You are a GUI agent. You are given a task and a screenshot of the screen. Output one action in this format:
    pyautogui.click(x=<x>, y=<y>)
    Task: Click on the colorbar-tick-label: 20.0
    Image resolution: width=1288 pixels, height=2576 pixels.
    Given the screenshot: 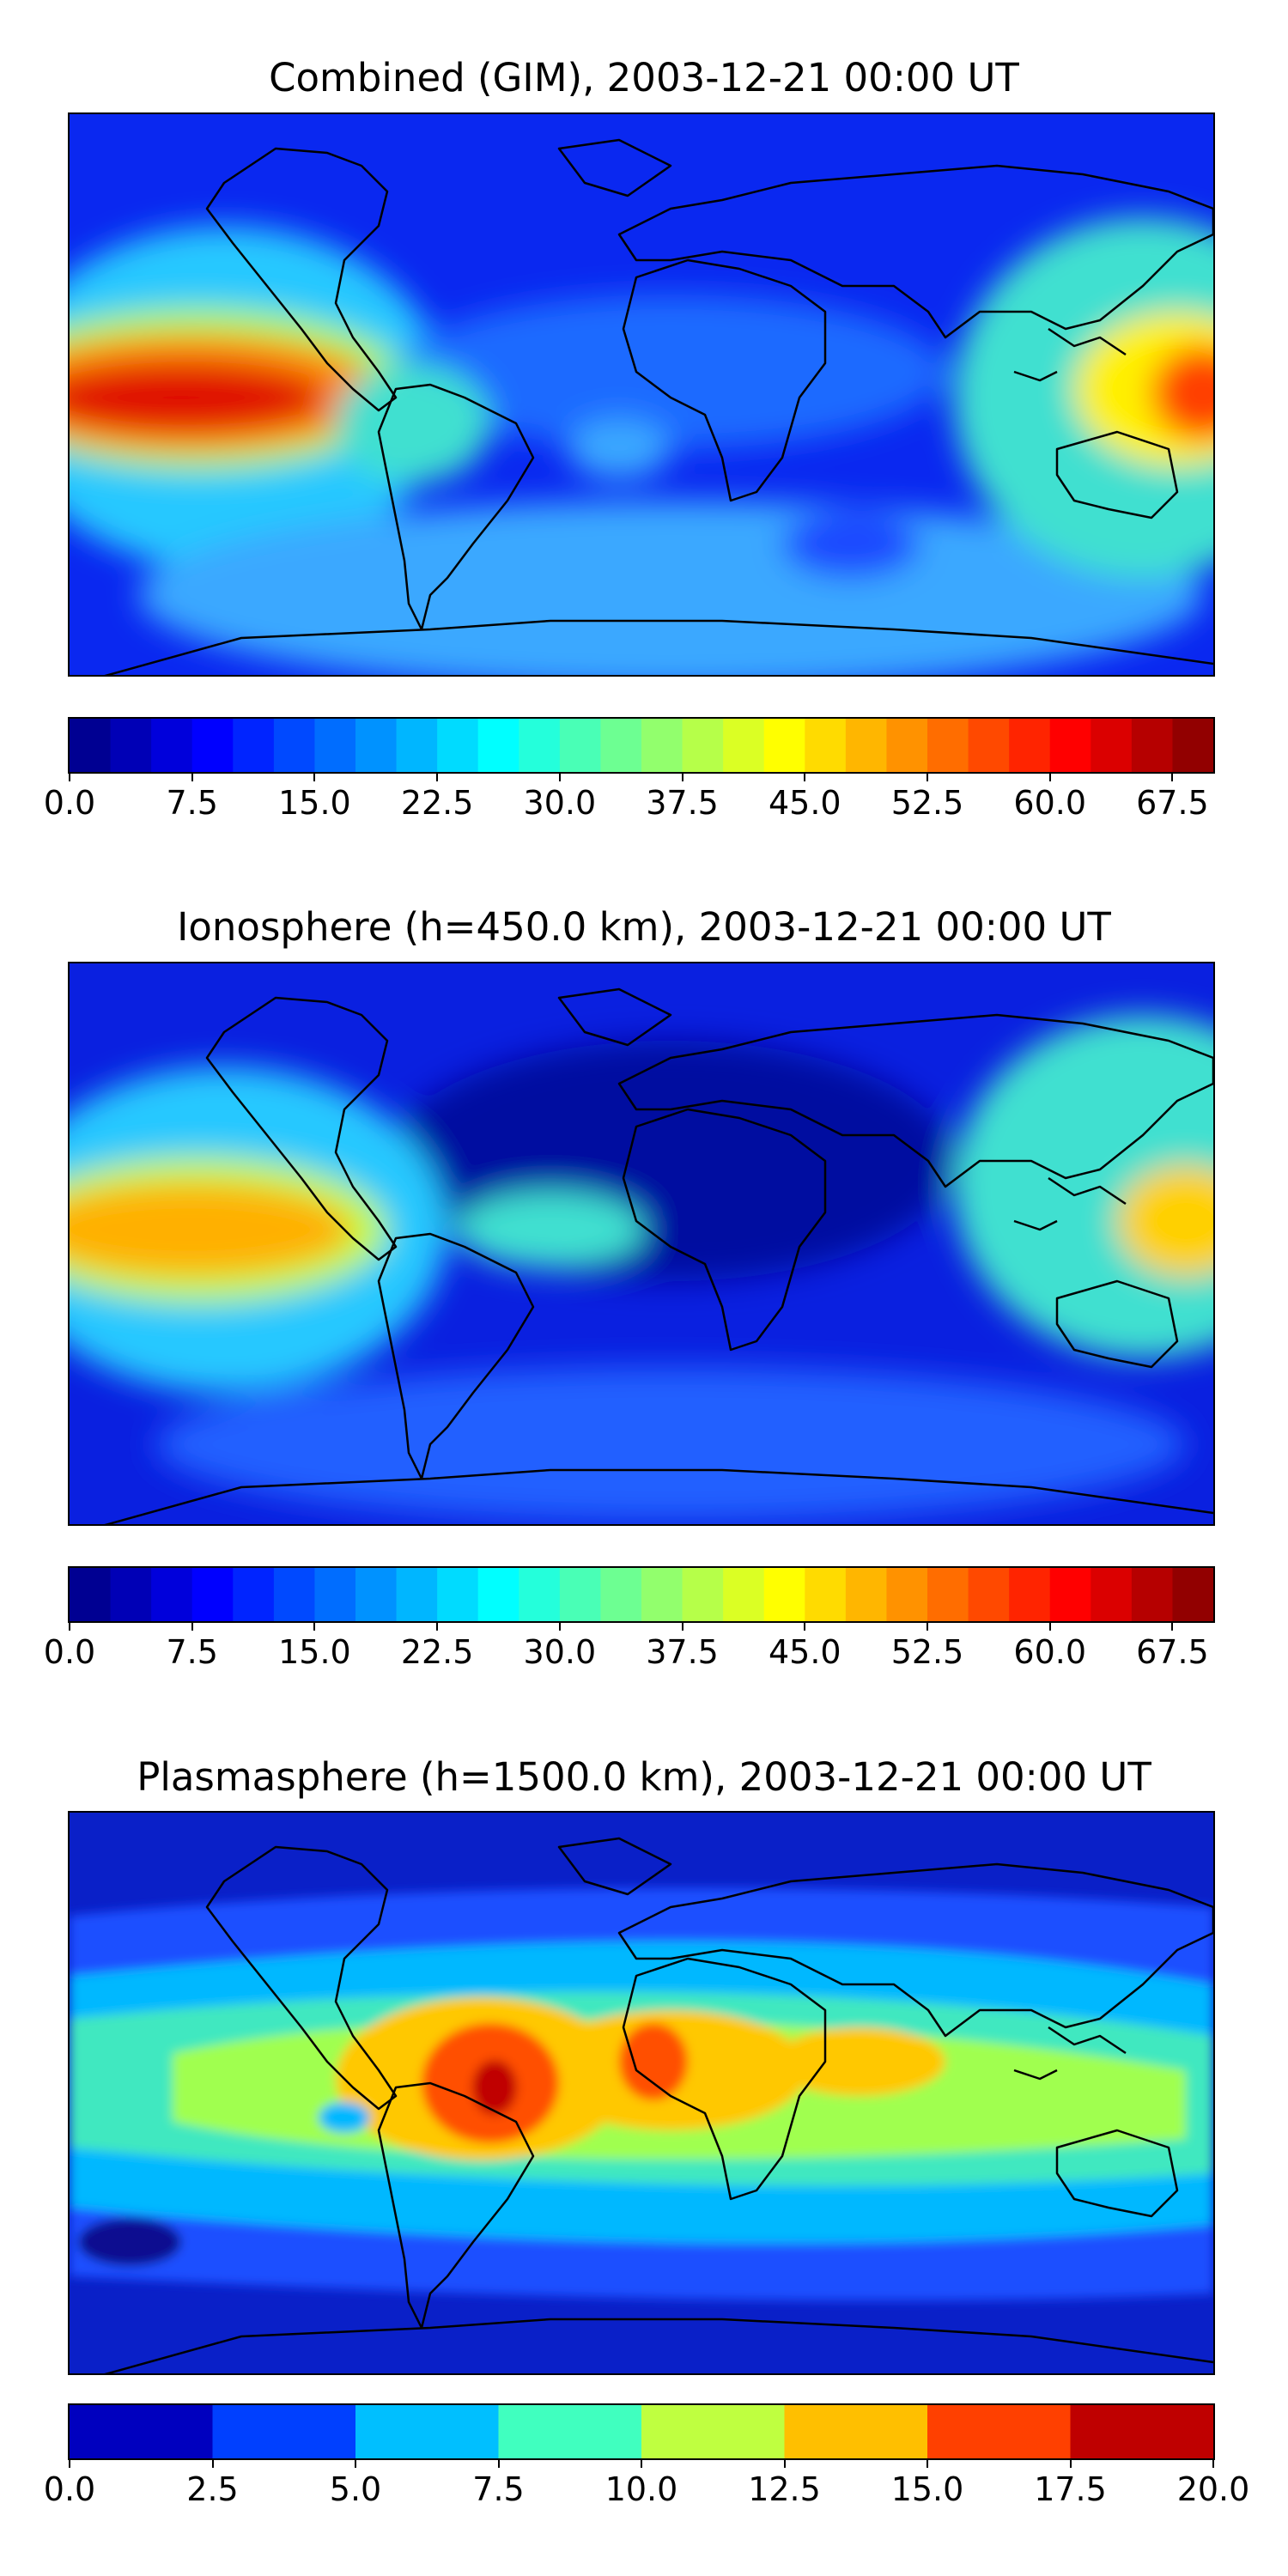 What is the action you would take?
    pyautogui.click(x=1213, y=2489)
    